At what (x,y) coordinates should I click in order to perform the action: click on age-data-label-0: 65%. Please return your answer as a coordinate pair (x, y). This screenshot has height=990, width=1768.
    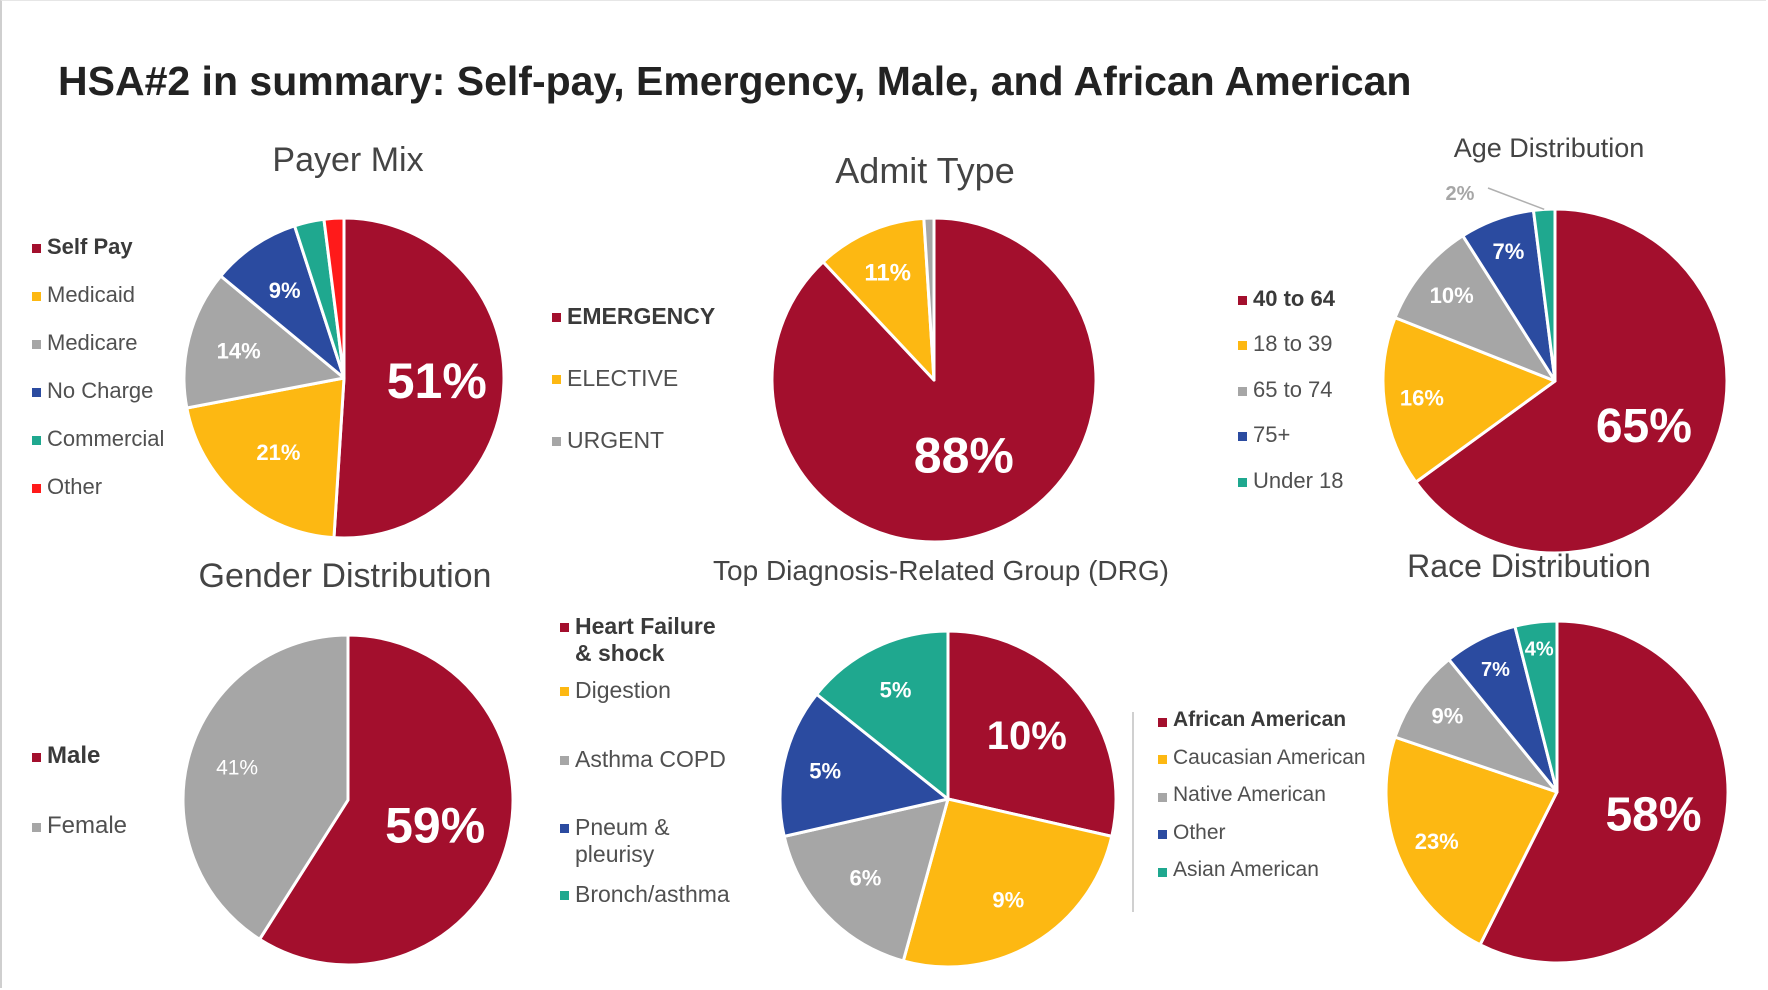
    Looking at the image, I should click on (1644, 426).